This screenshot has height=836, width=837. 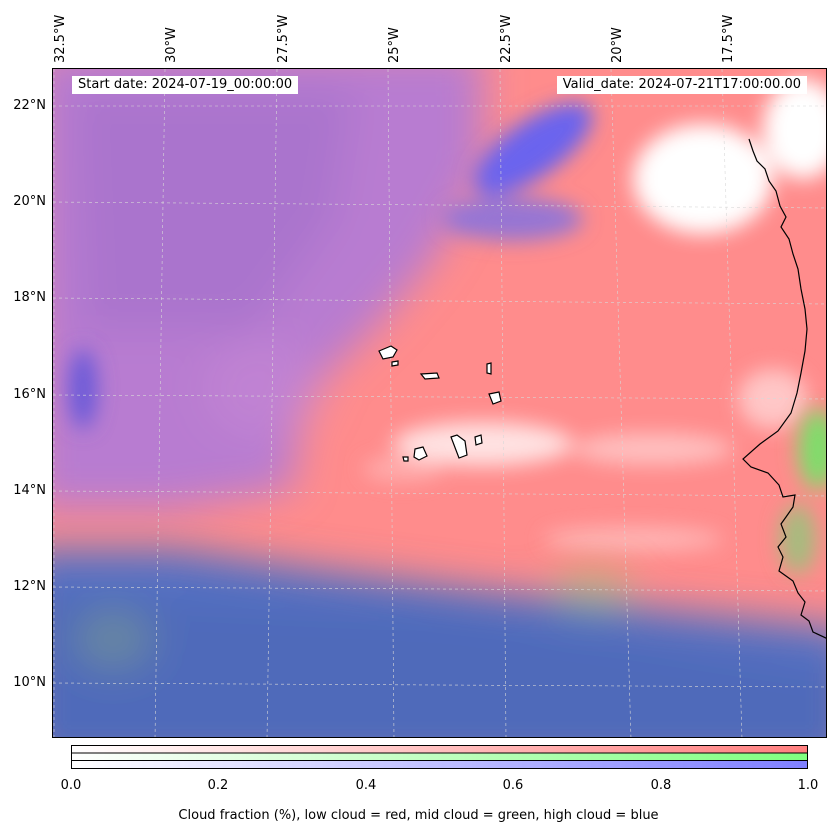 I want to click on start-date-label: Start date: 2024-07-19_00:00:00, so click(x=185, y=85).